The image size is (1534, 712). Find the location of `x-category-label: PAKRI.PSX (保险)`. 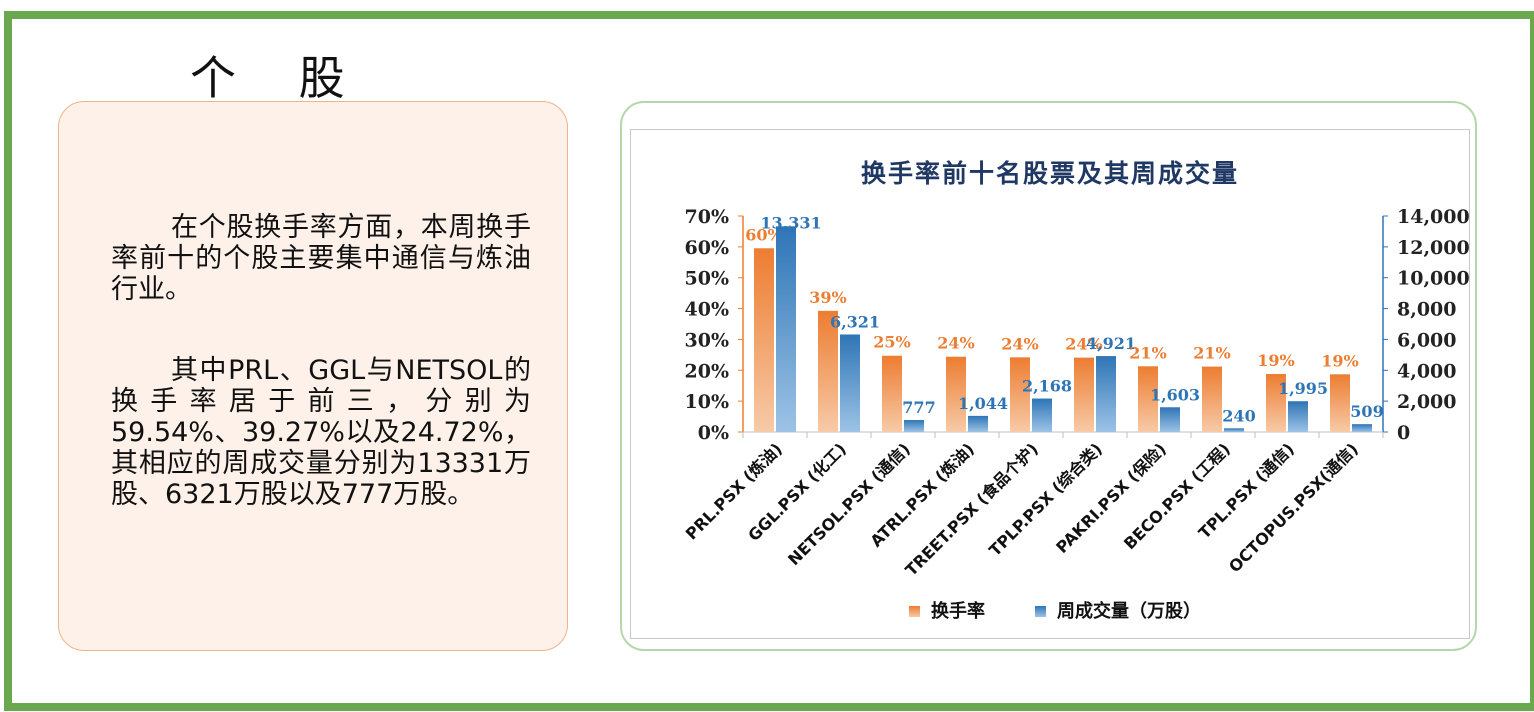

x-category-label: PAKRI.PSX (保险) is located at coordinates (1111, 498).